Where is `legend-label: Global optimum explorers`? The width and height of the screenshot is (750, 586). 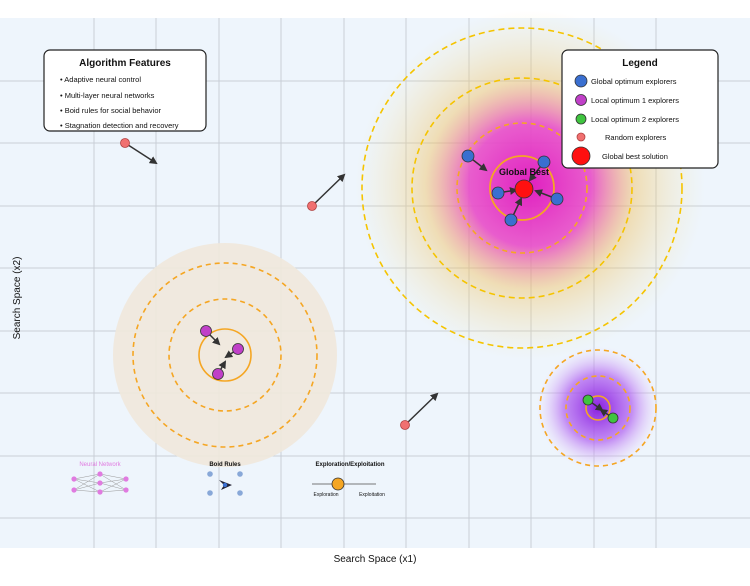
legend-label: Global optimum explorers is located at coordinates (634, 81).